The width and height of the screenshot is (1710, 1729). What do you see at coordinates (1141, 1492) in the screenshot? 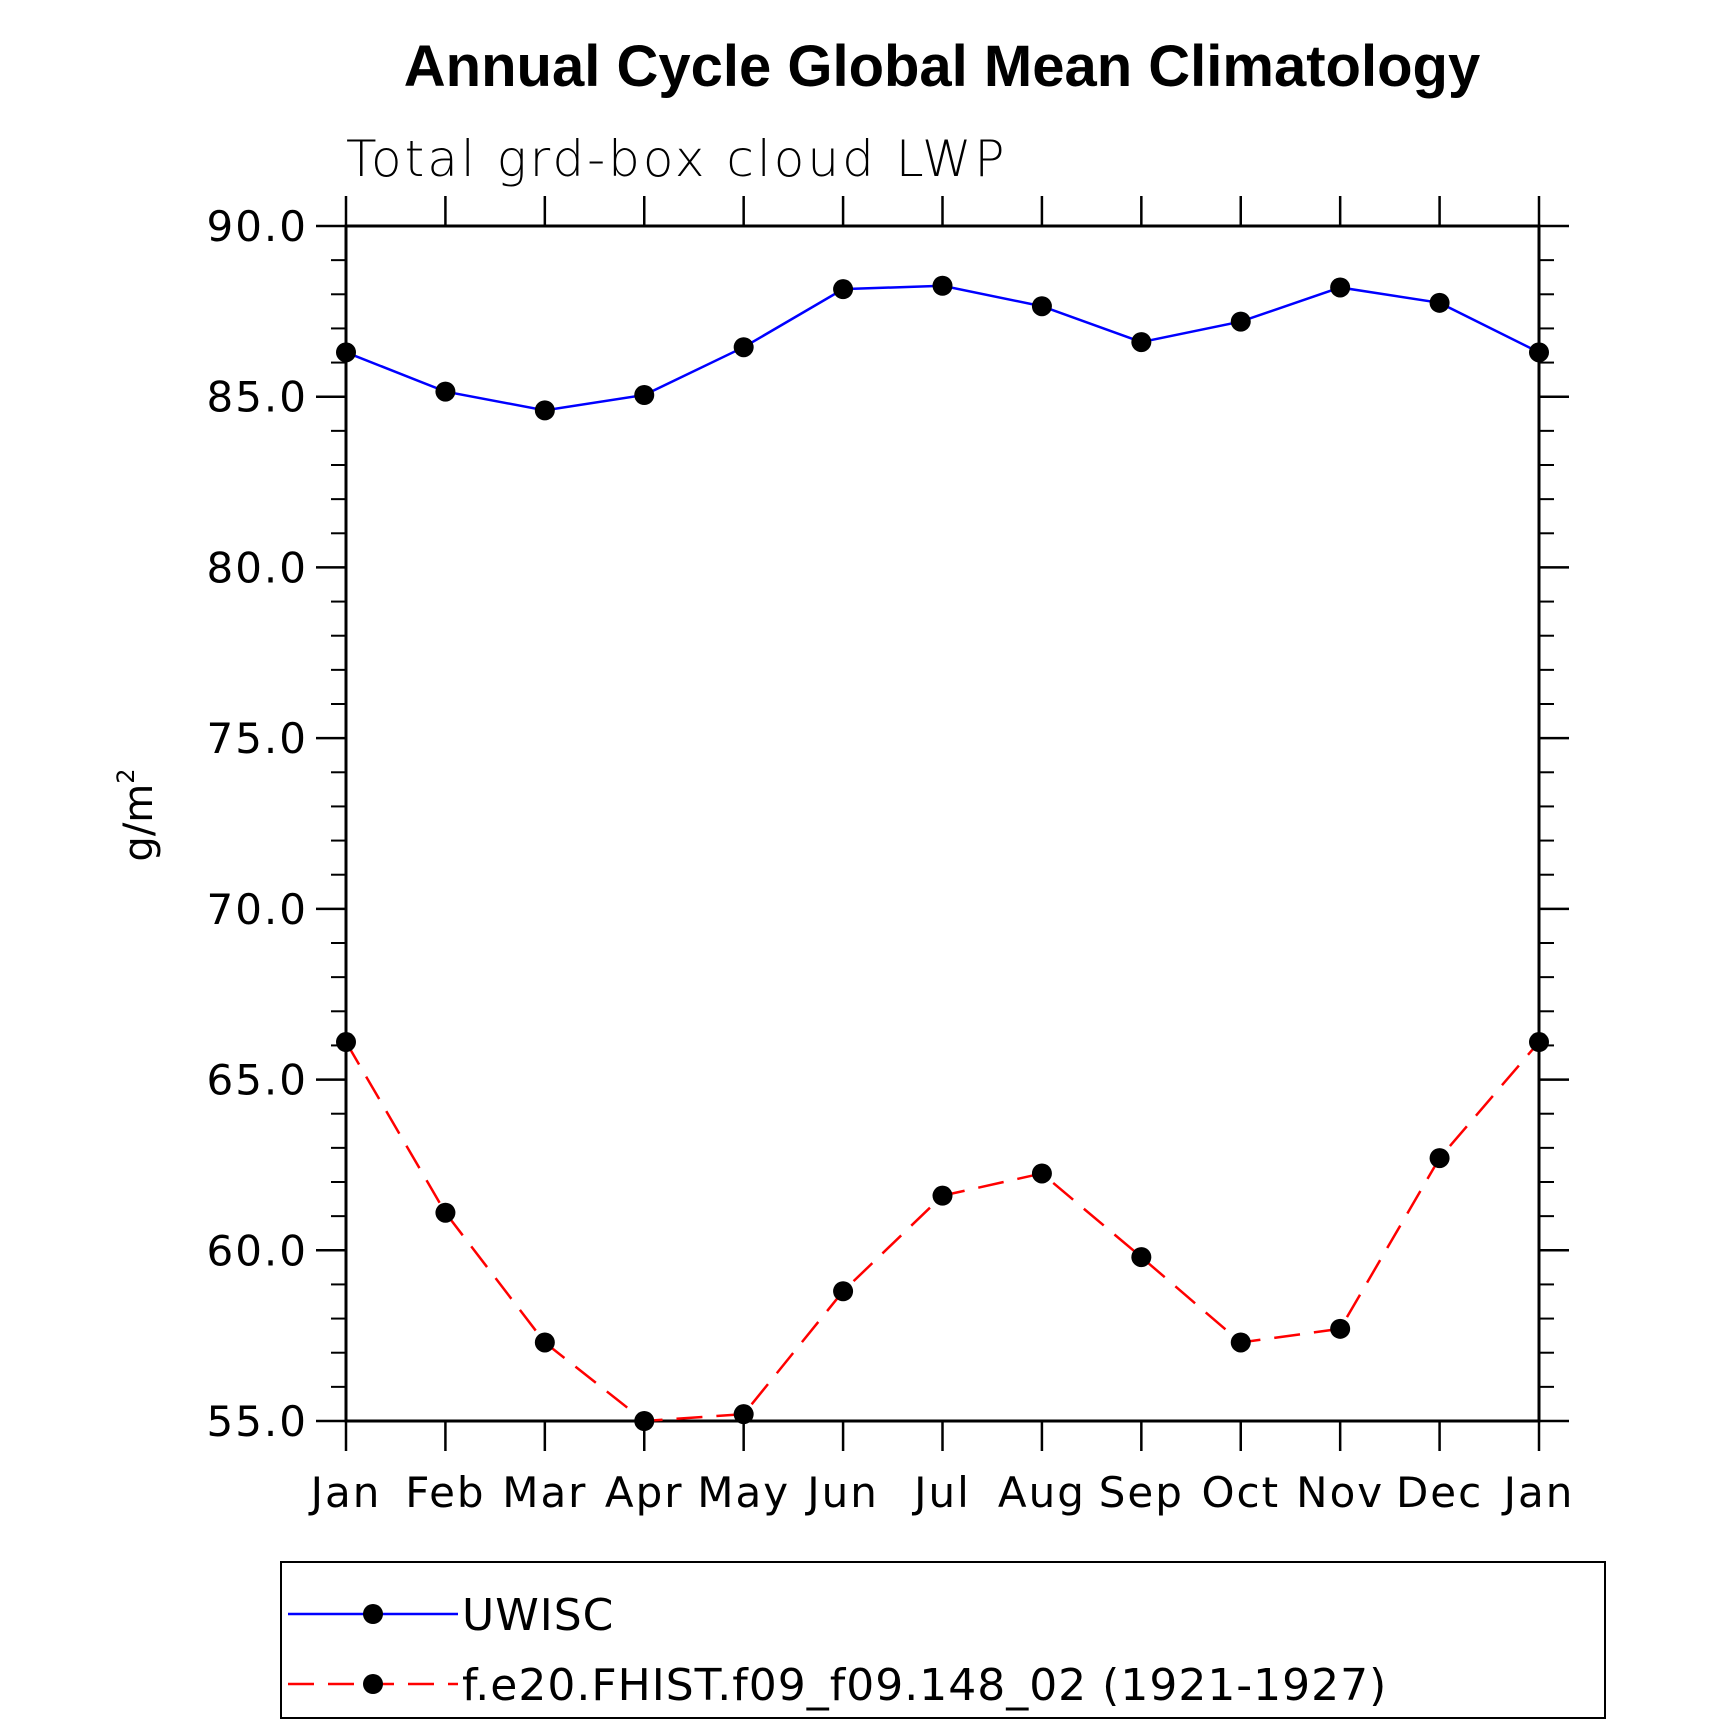
I see `x-tick-label: Sep` at bounding box center [1141, 1492].